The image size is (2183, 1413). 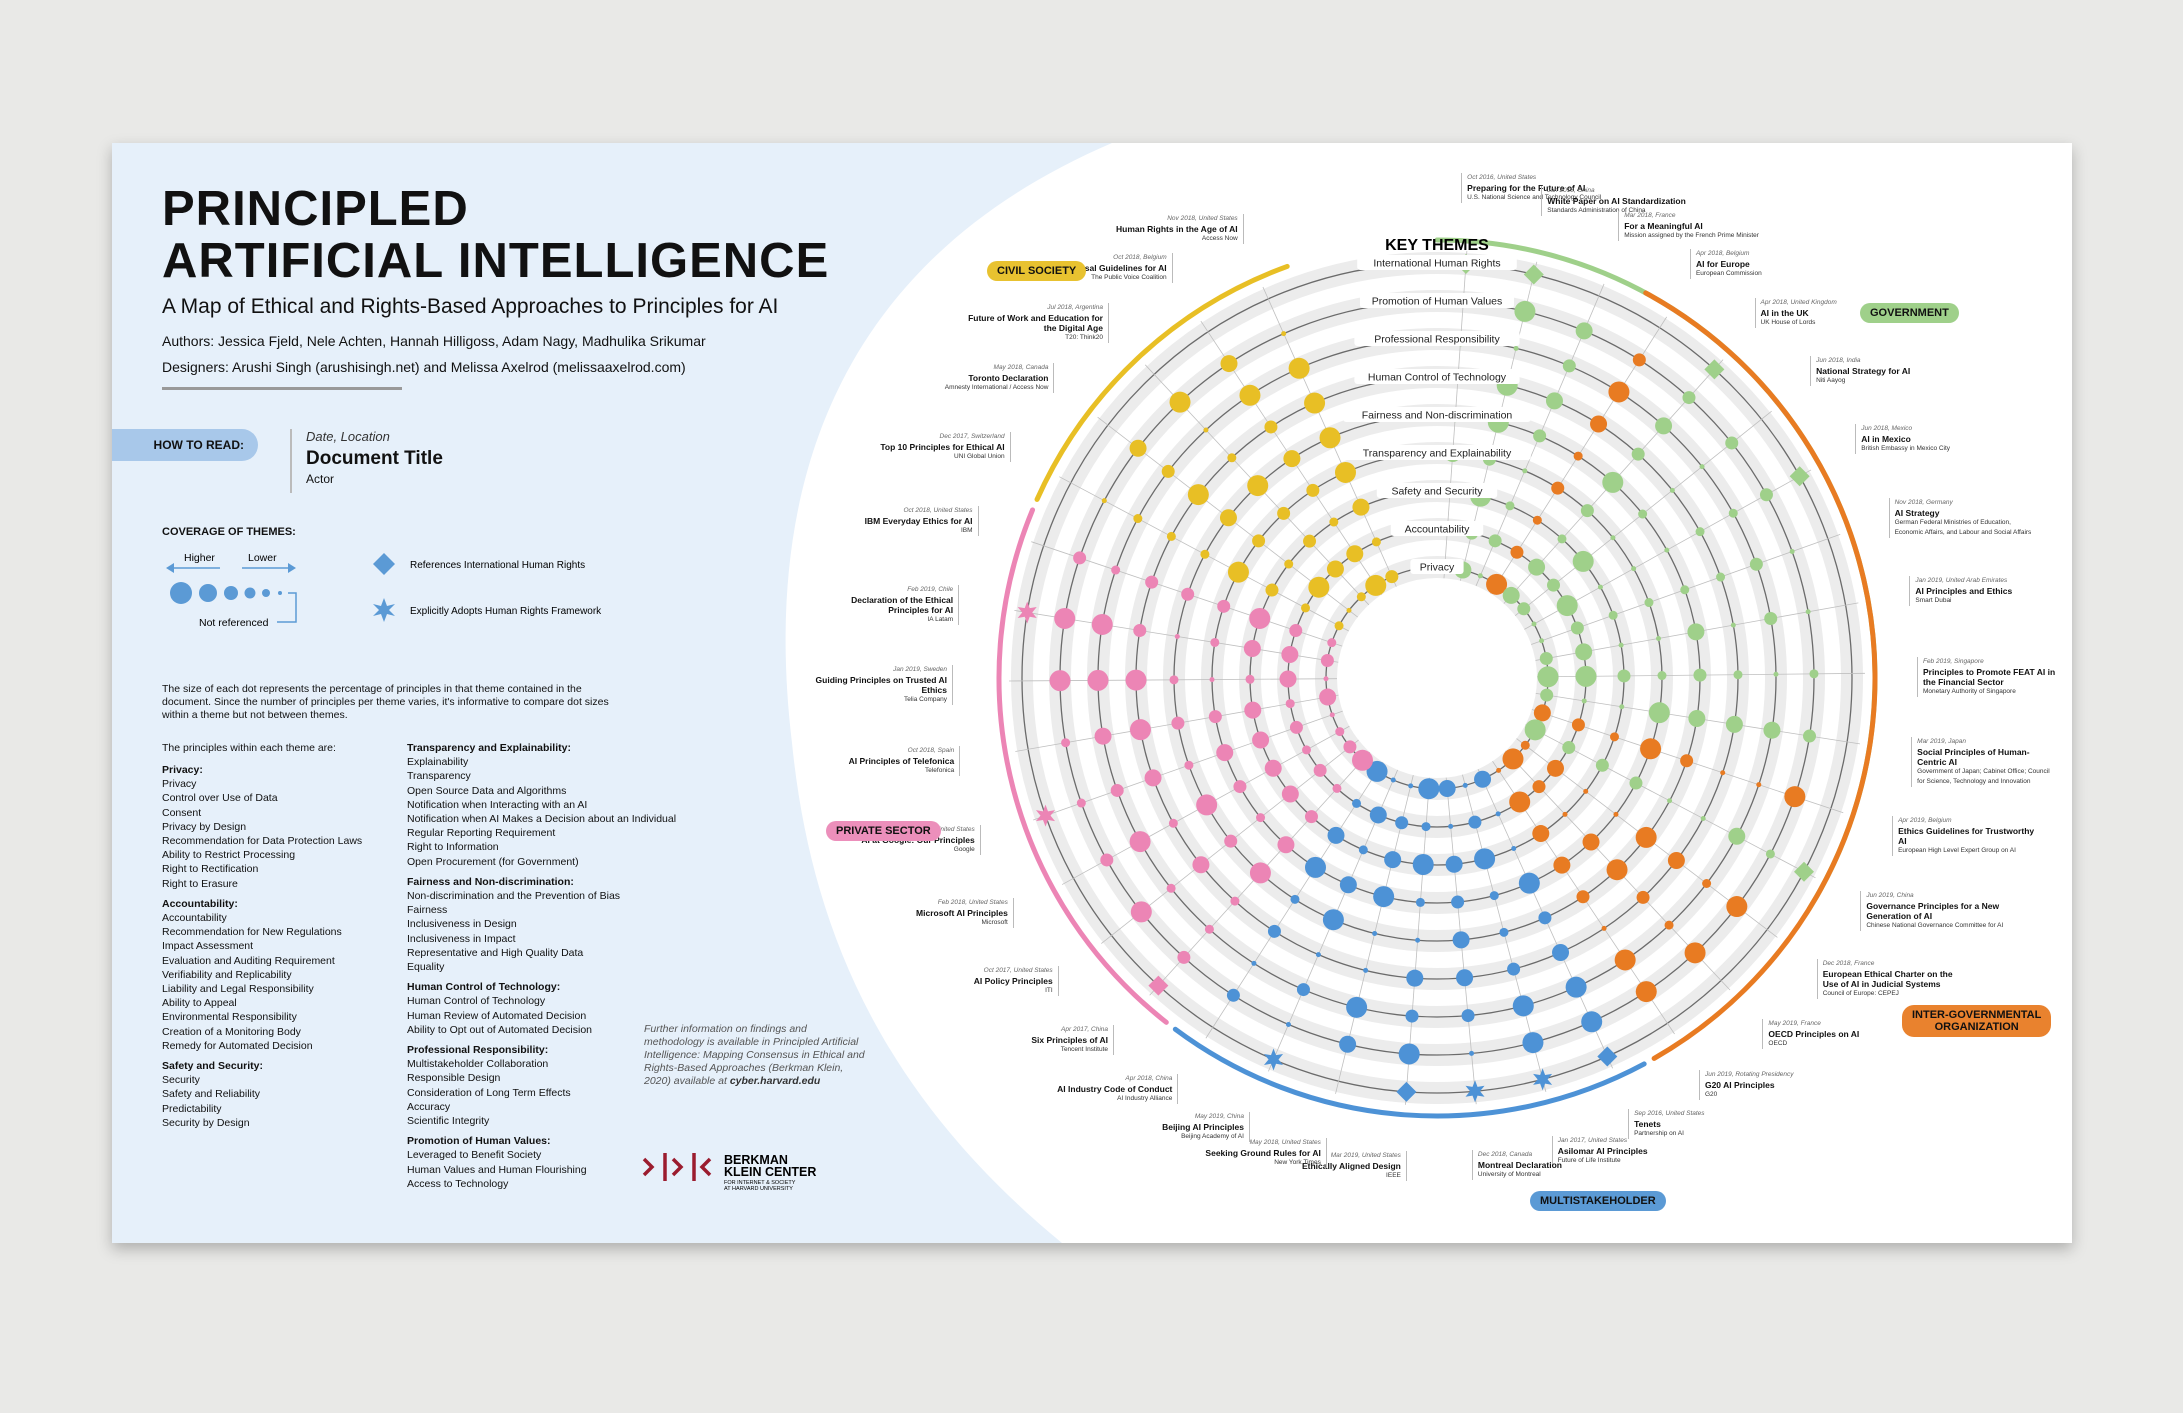 What do you see at coordinates (925, 700) in the screenshot?
I see `document-actor: Telia Company` at bounding box center [925, 700].